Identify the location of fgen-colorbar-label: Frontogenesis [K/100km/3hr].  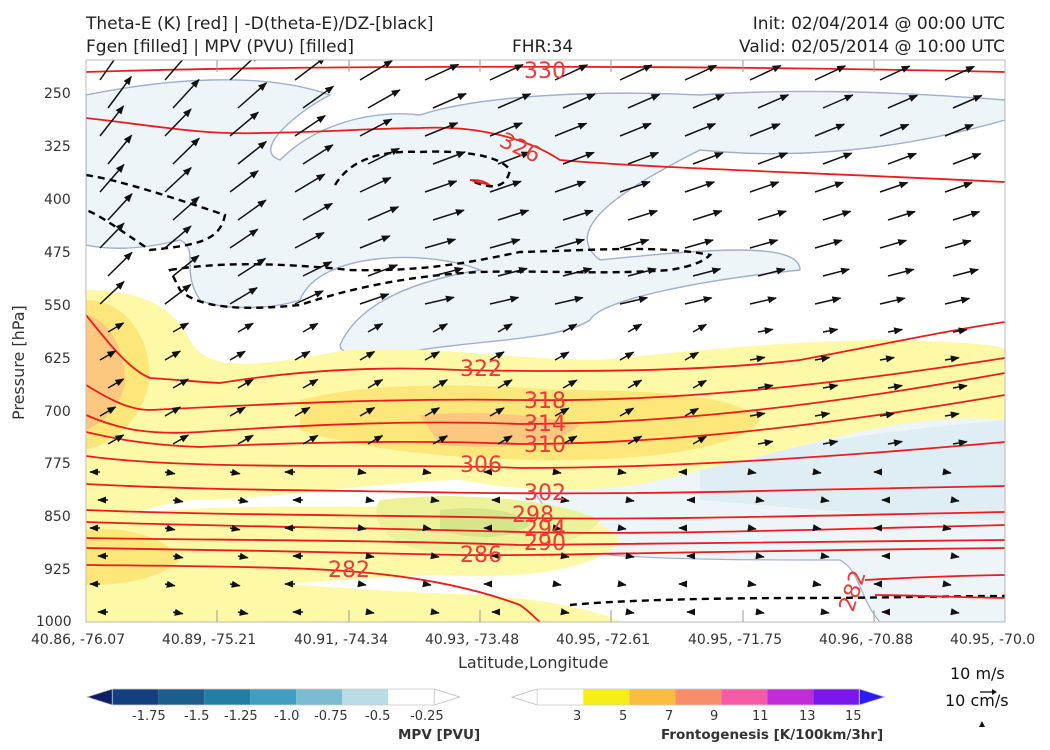
(772, 735).